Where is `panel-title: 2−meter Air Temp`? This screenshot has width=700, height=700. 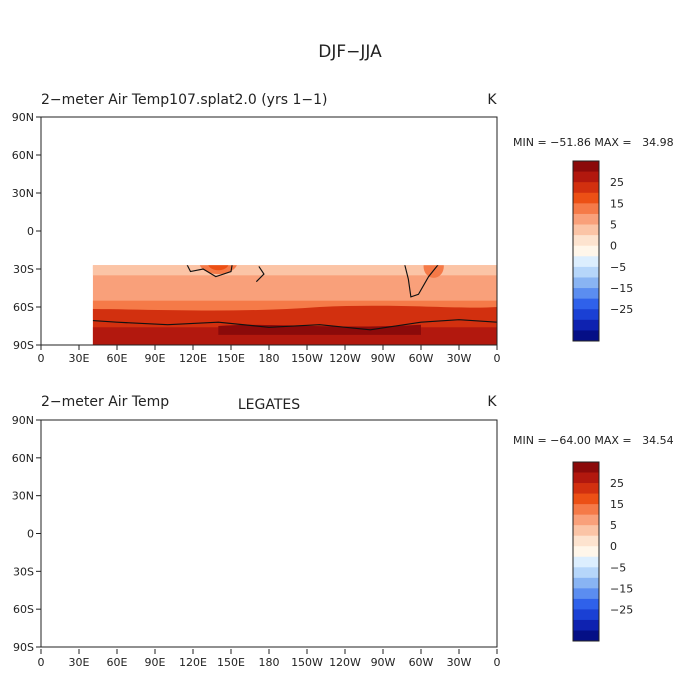 panel-title: 2−meter Air Temp is located at coordinates (105, 402).